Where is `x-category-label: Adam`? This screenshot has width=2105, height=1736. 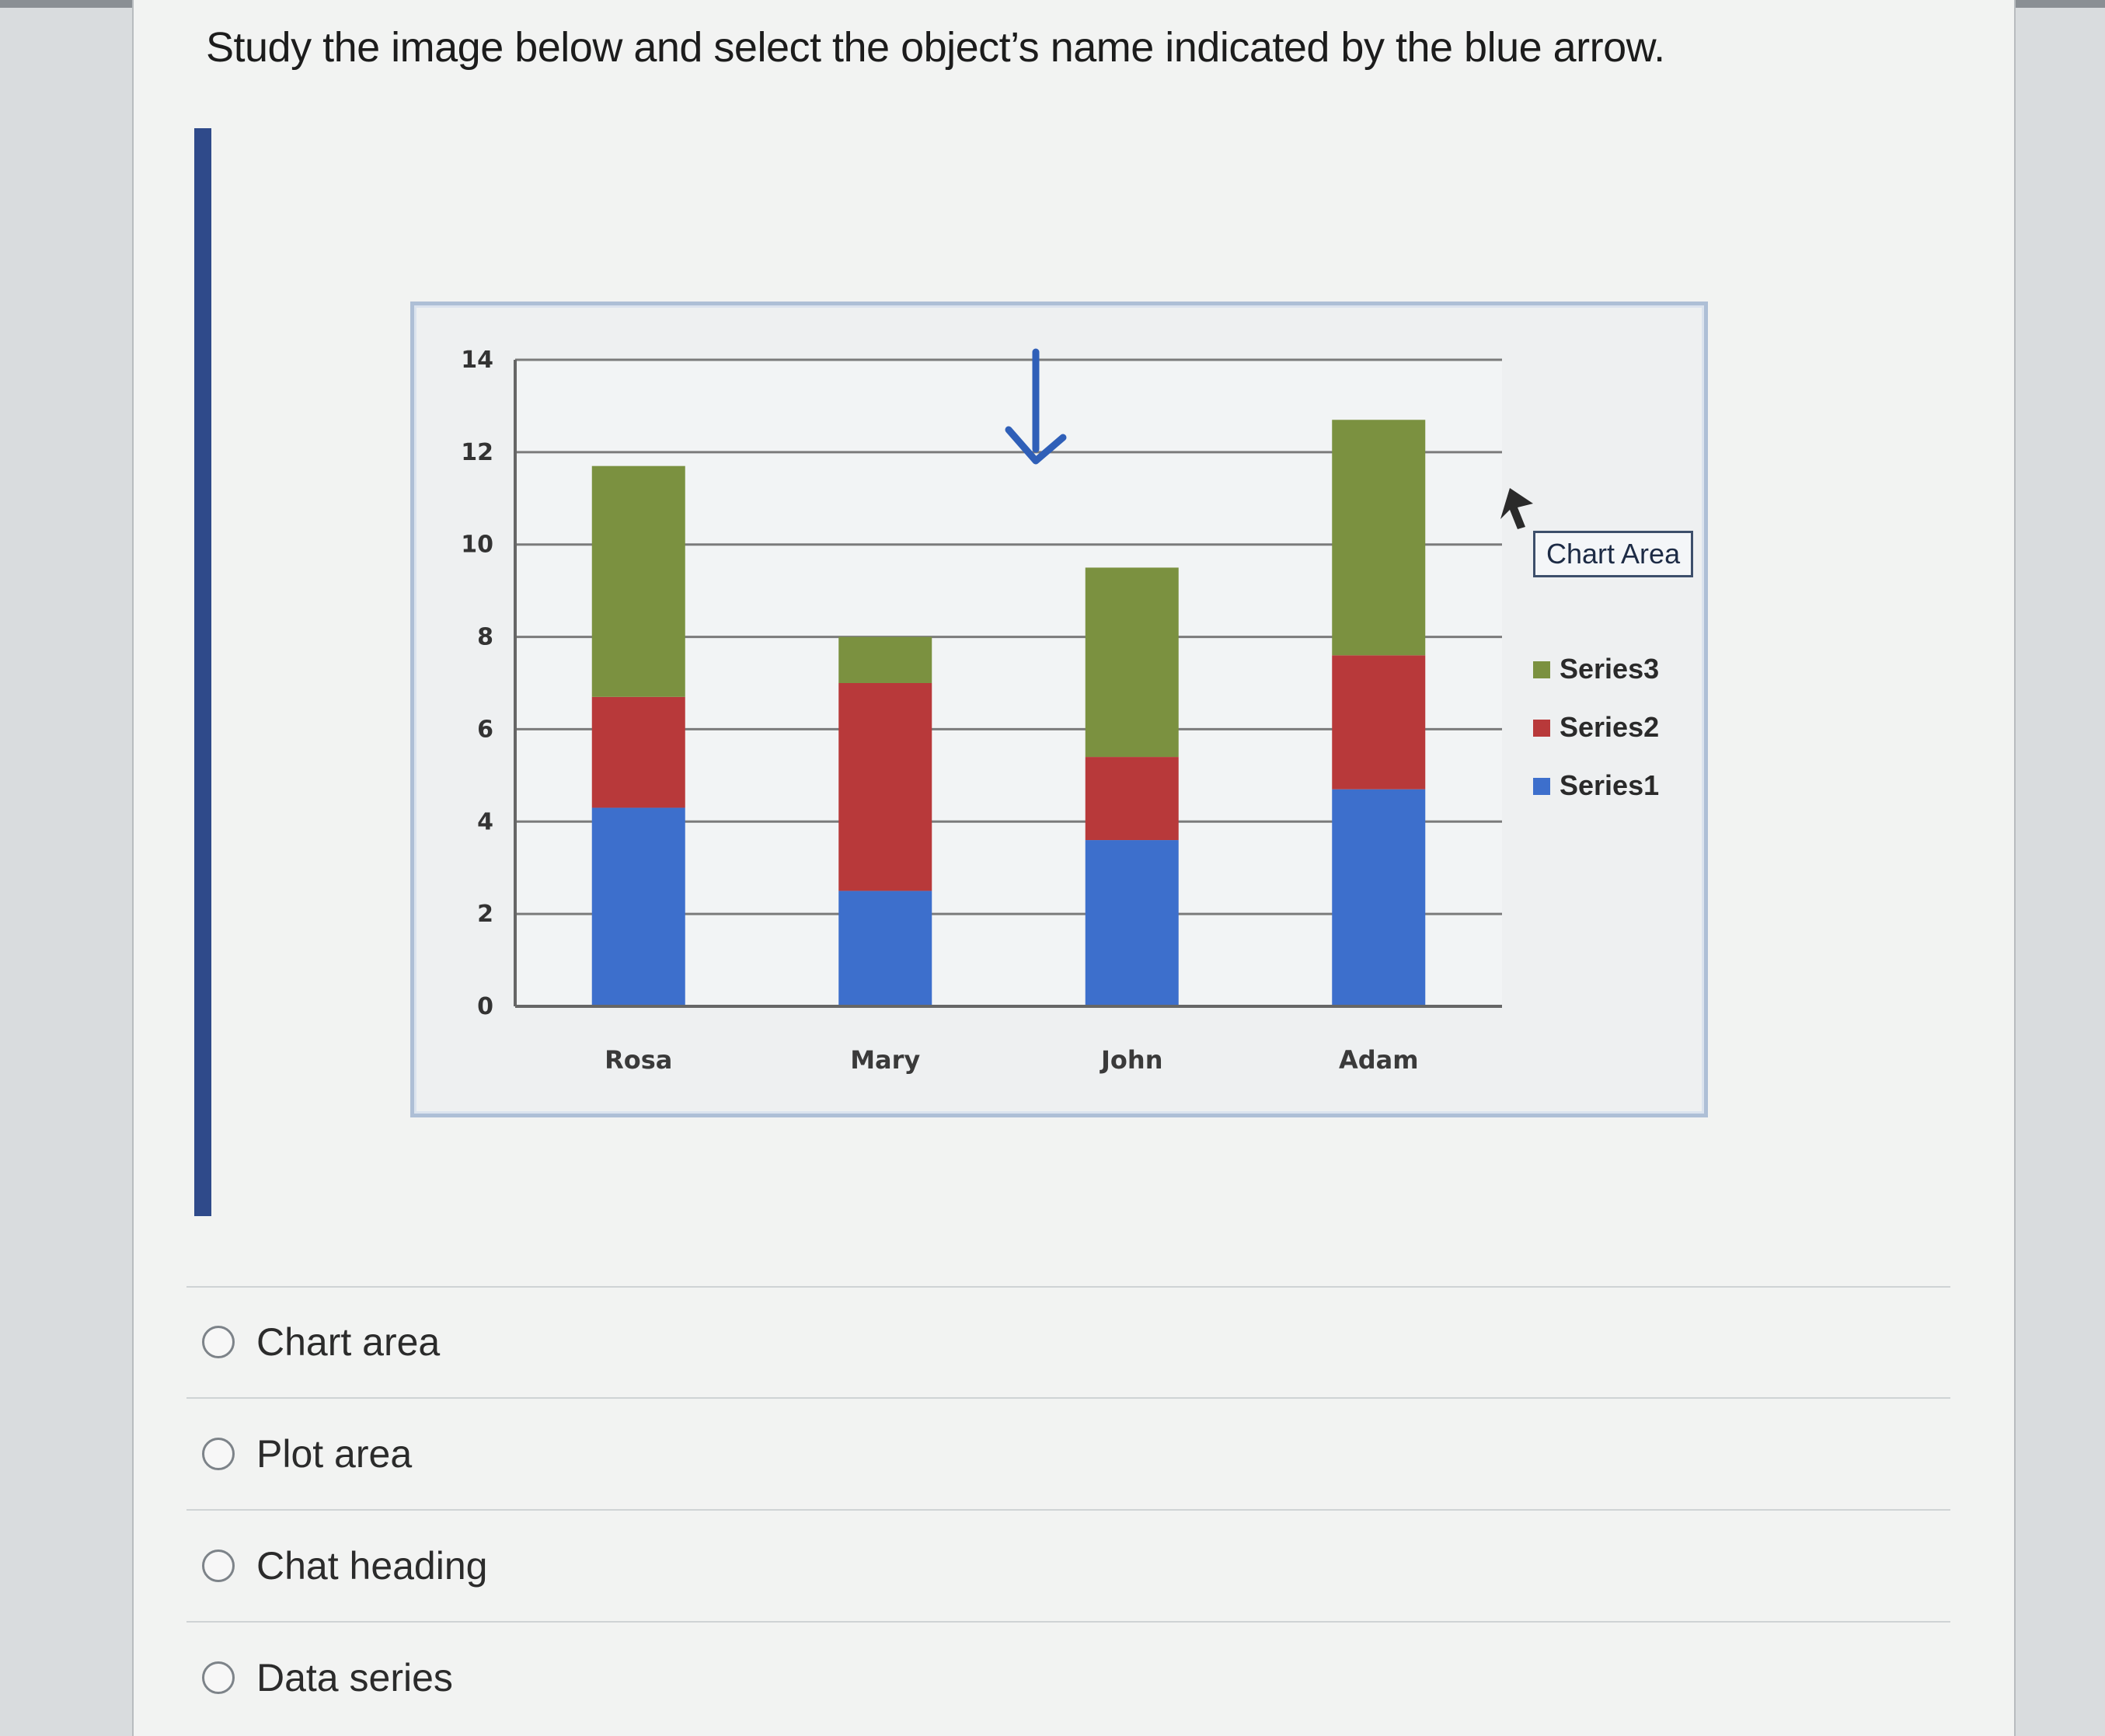 x-category-label: Adam is located at coordinates (1379, 1060).